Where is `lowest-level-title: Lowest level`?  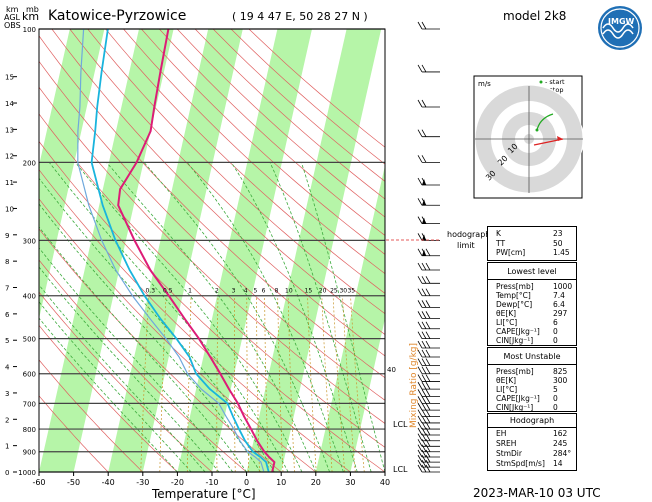 lowest-level-title: Lowest level is located at coordinates (532, 271).